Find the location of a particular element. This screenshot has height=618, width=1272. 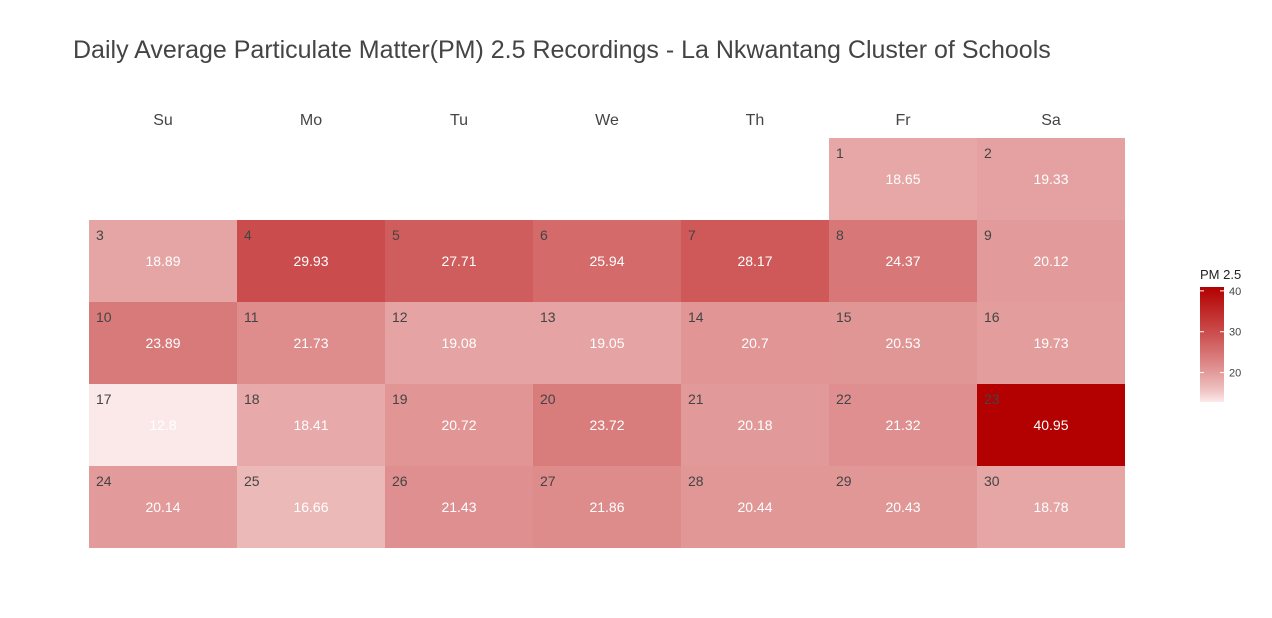

day-number: 25 is located at coordinates (252, 481).